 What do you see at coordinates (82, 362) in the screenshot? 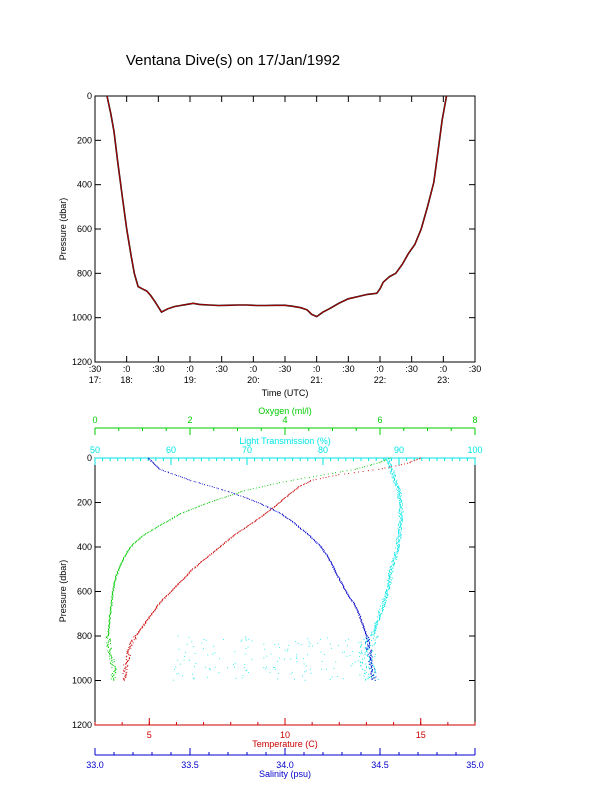
I see `pressure-tick-label-top: 1200` at bounding box center [82, 362].